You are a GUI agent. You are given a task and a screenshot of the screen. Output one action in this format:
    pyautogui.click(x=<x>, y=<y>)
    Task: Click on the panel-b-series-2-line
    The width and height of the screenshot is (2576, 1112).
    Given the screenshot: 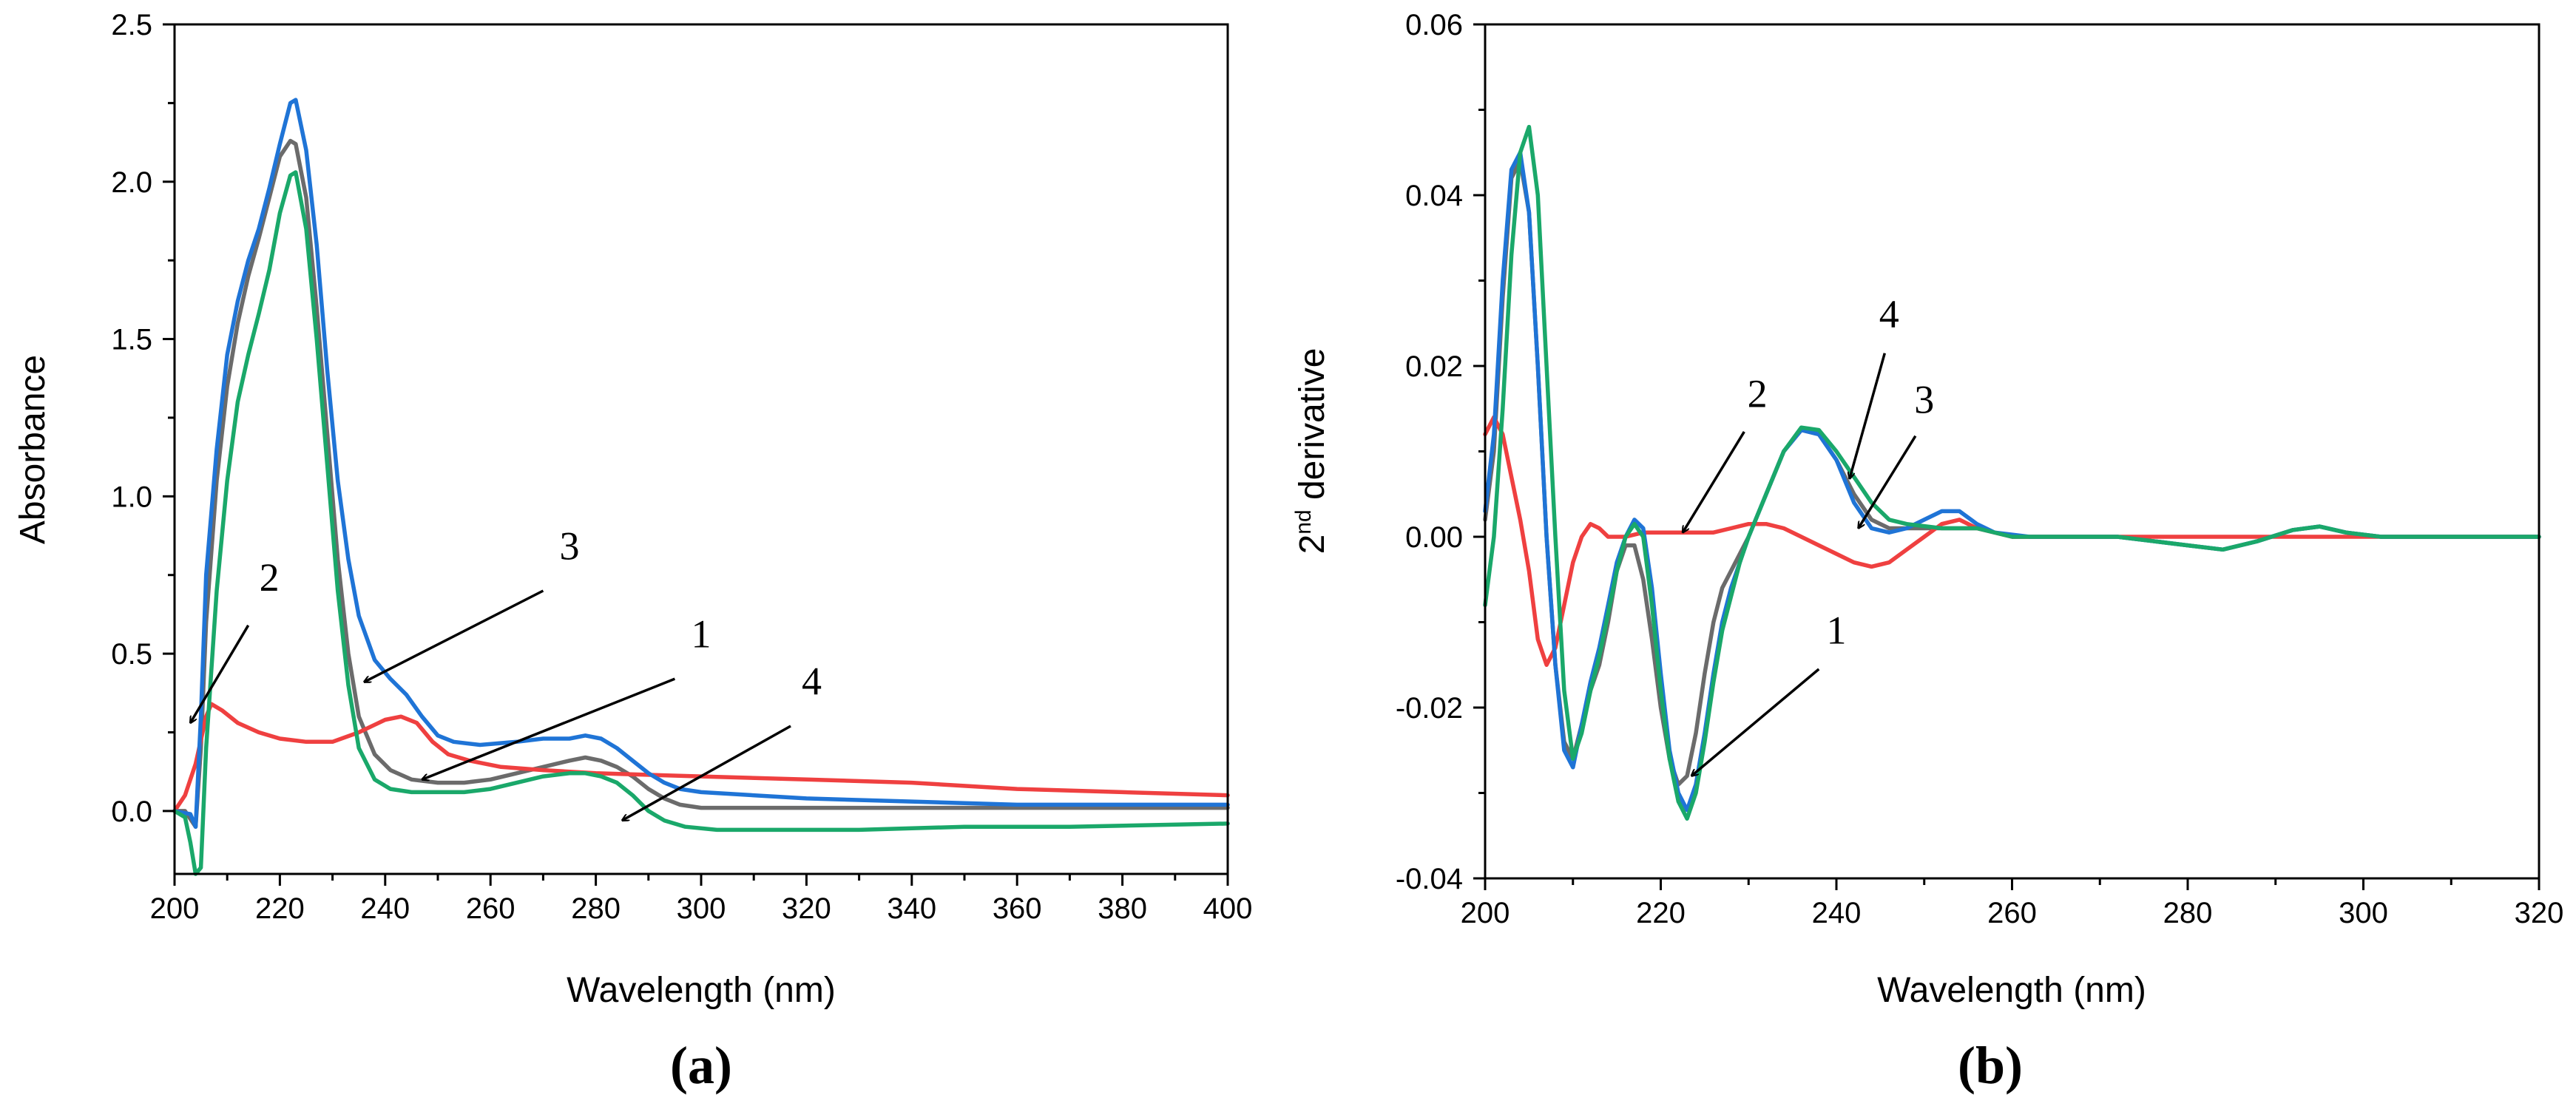 What is the action you would take?
    pyautogui.click(x=2012, y=542)
    